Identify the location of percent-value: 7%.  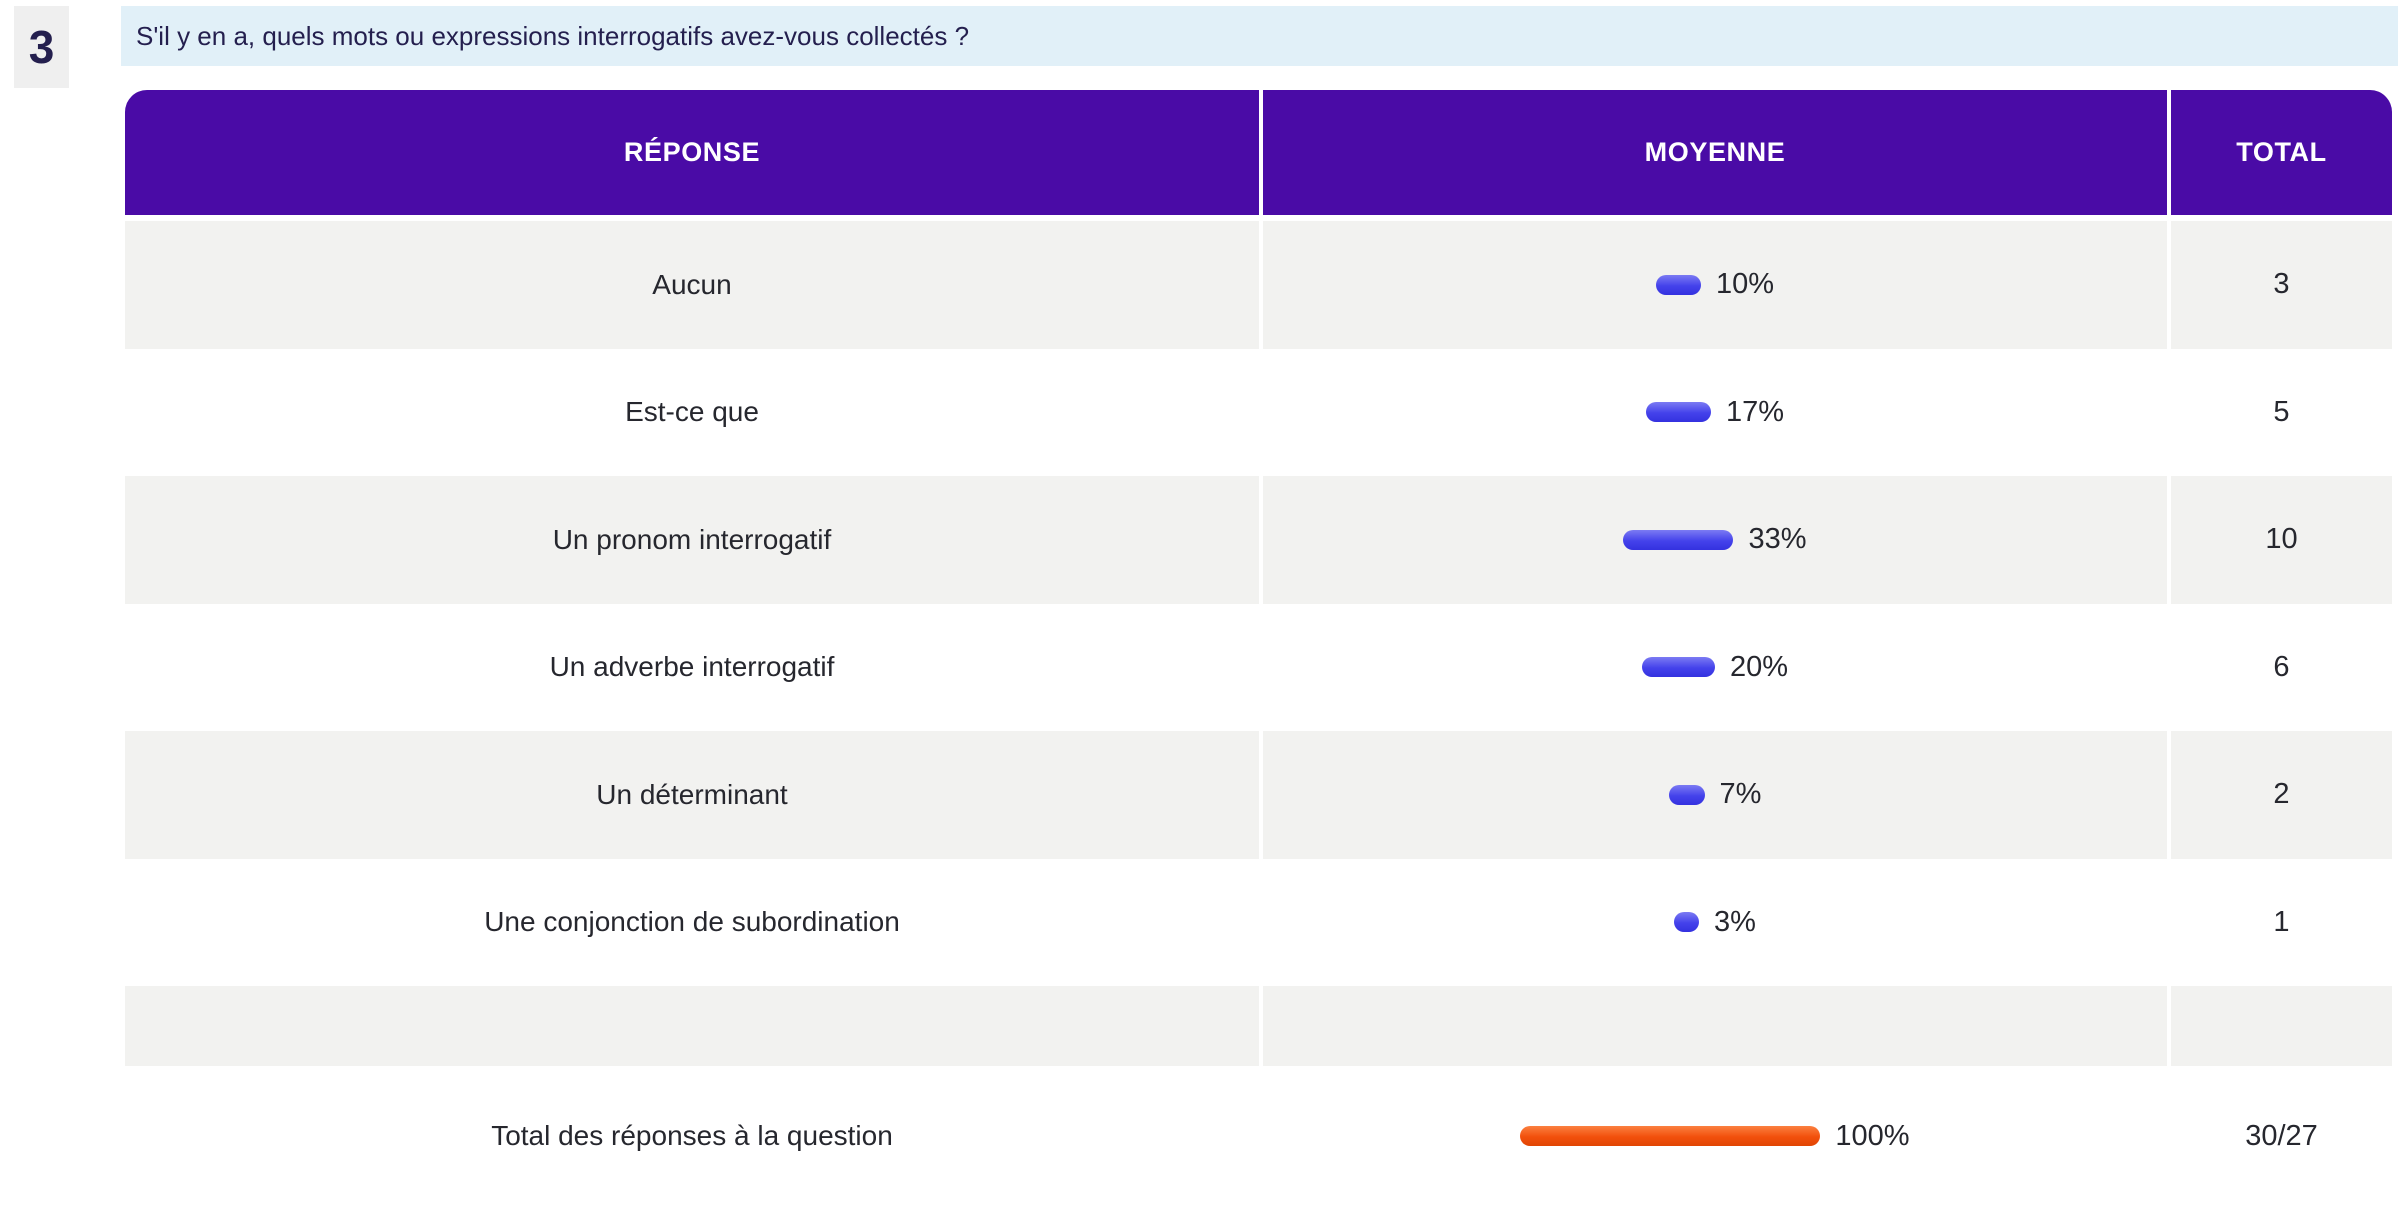
(1740, 794).